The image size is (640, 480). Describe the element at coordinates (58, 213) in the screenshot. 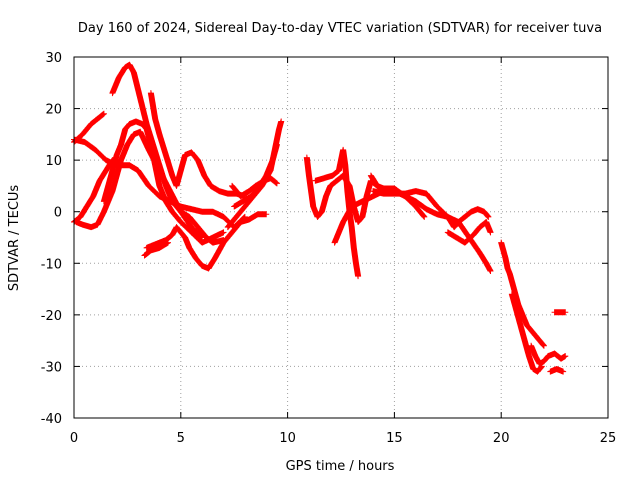

I see `y-tick-label: 0` at that location.